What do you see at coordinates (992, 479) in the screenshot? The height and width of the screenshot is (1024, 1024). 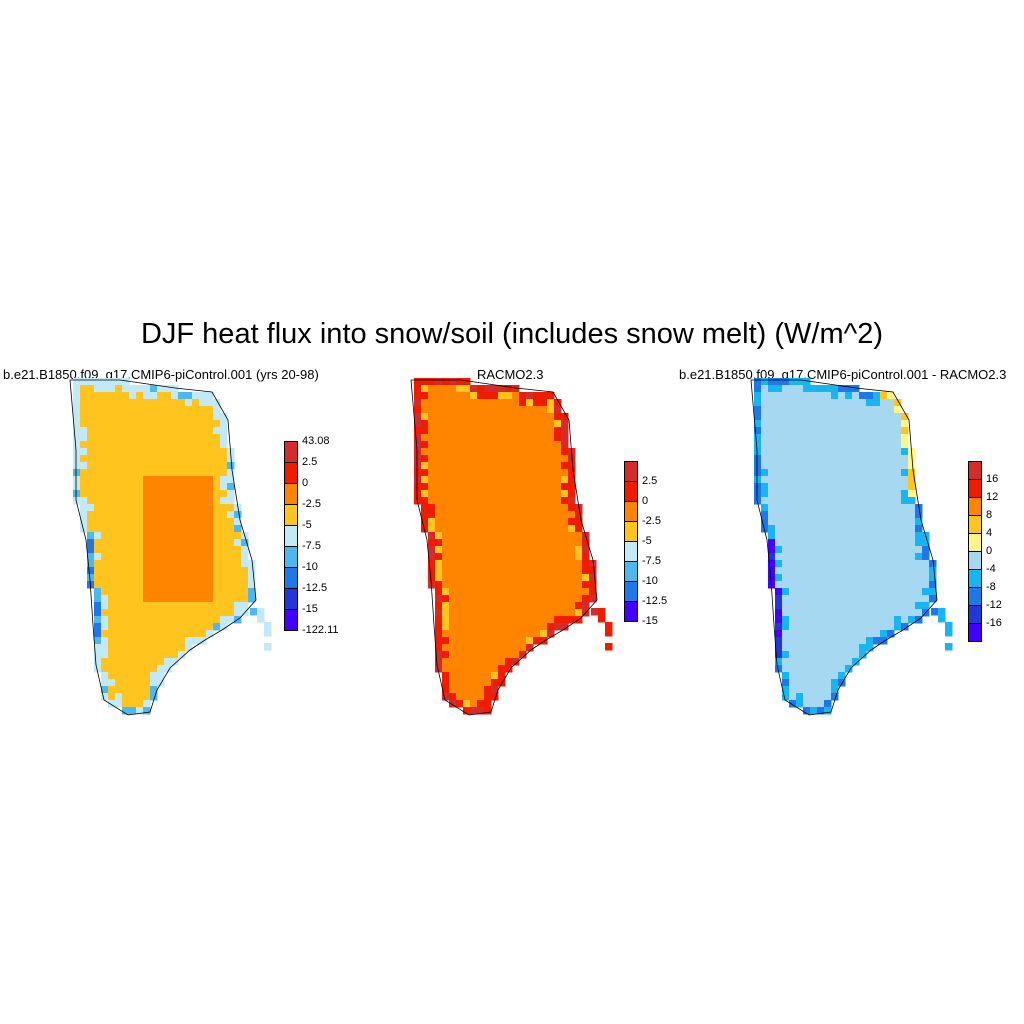 I see `colorbar-label: 16` at bounding box center [992, 479].